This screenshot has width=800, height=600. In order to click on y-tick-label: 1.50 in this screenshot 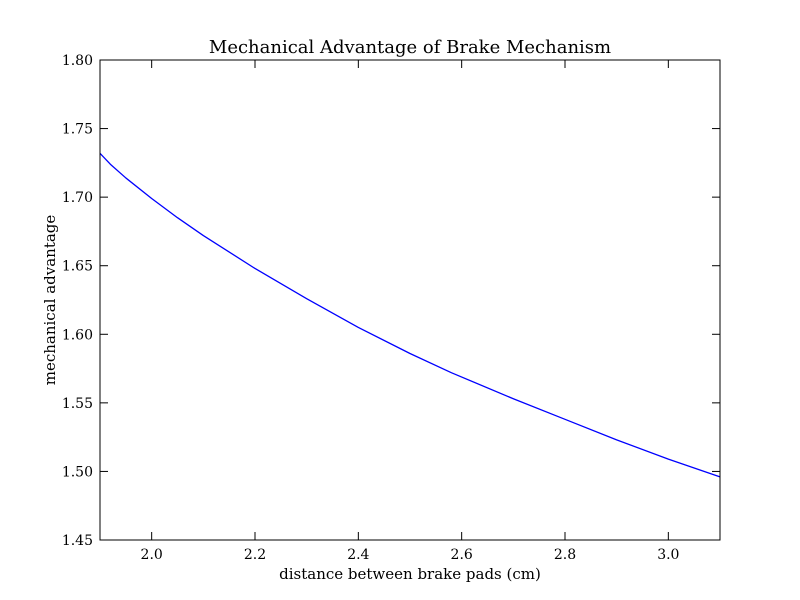, I will do `click(77, 472)`.